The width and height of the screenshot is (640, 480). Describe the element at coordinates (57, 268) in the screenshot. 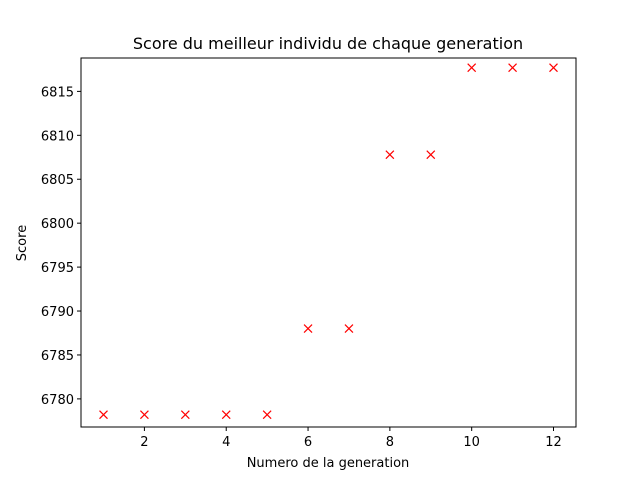

I see `y-tick-label: 6795` at that location.